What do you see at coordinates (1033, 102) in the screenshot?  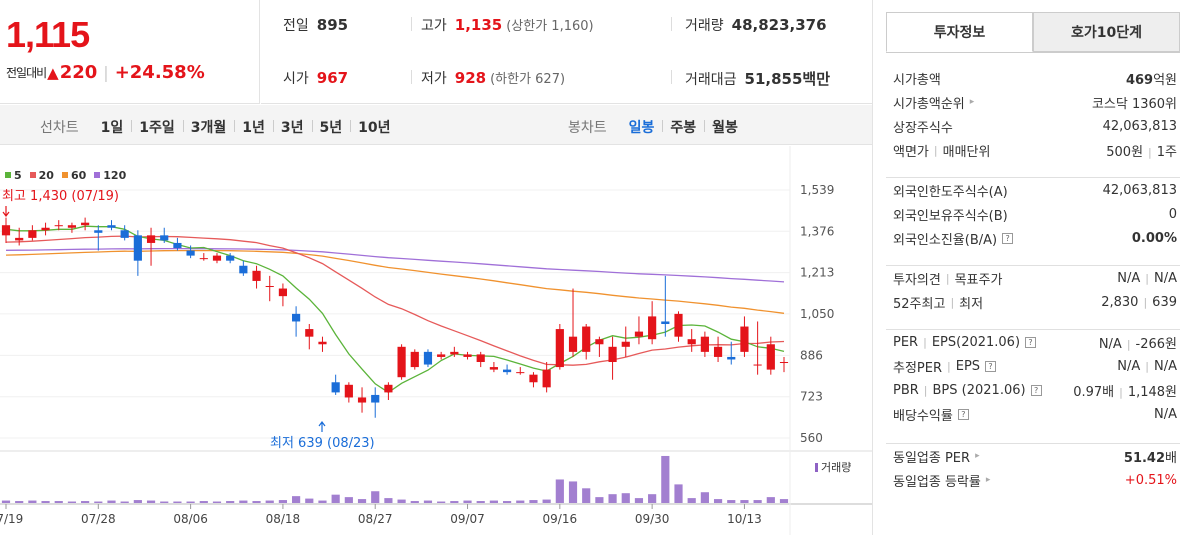 I see `info-row: 시가총액순위 ▸ 코스닥 1360위` at bounding box center [1033, 102].